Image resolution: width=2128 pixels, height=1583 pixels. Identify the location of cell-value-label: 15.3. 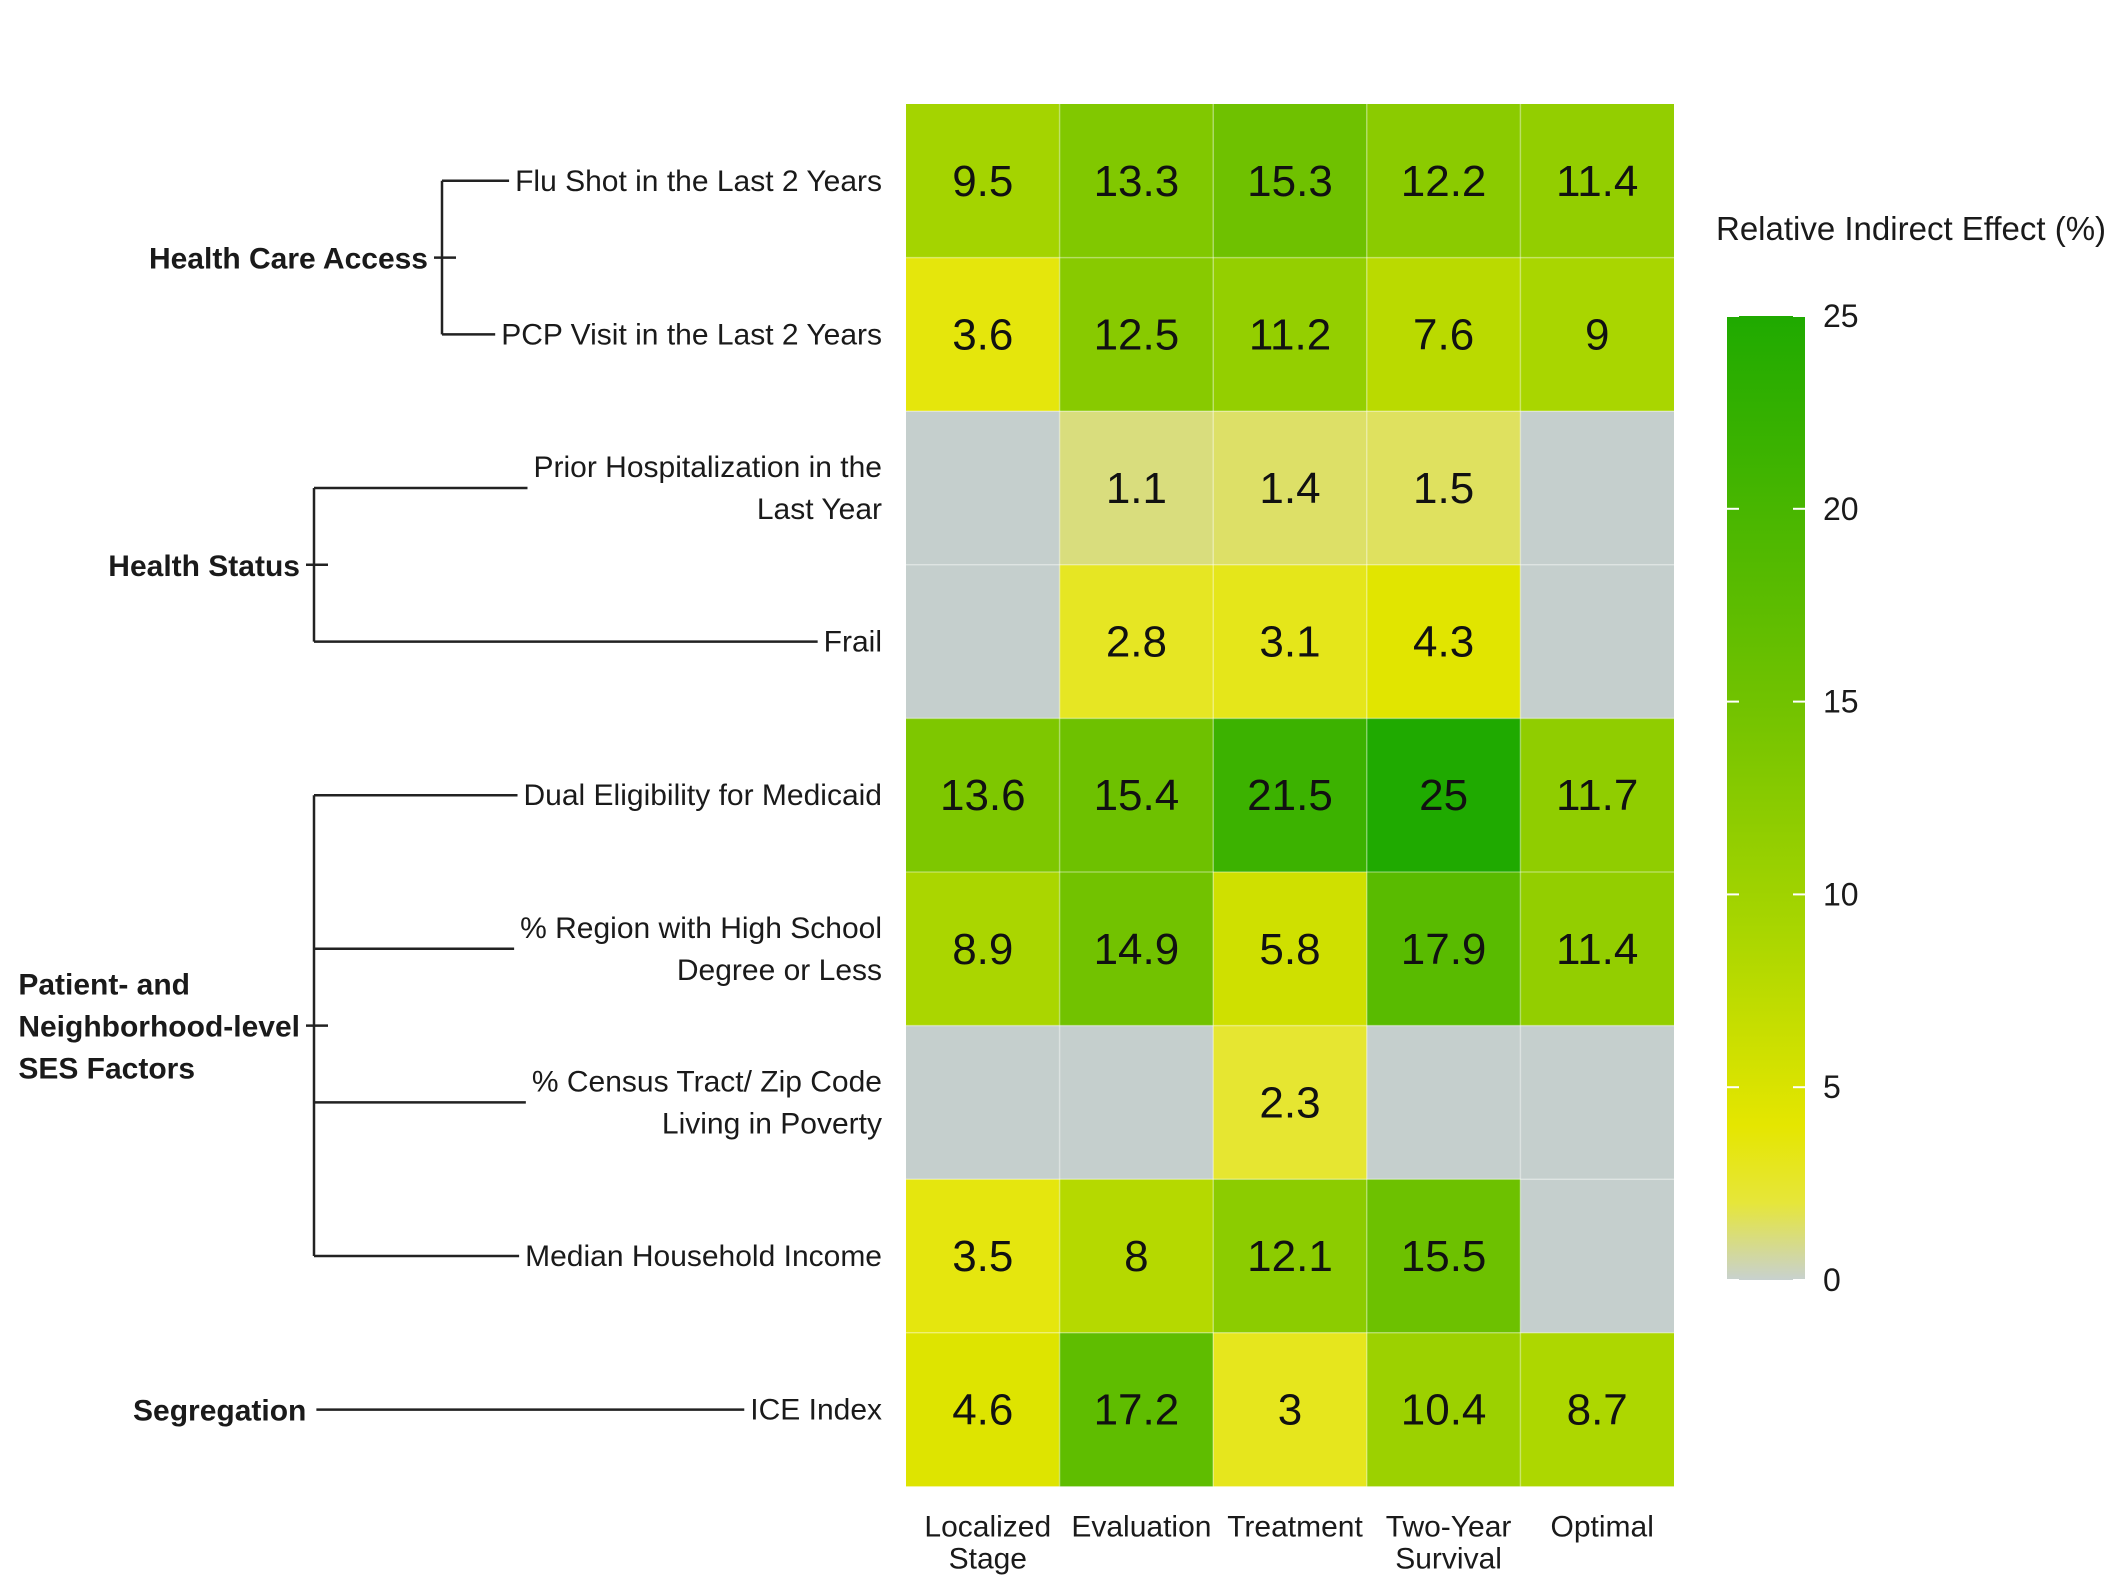
(1290, 181).